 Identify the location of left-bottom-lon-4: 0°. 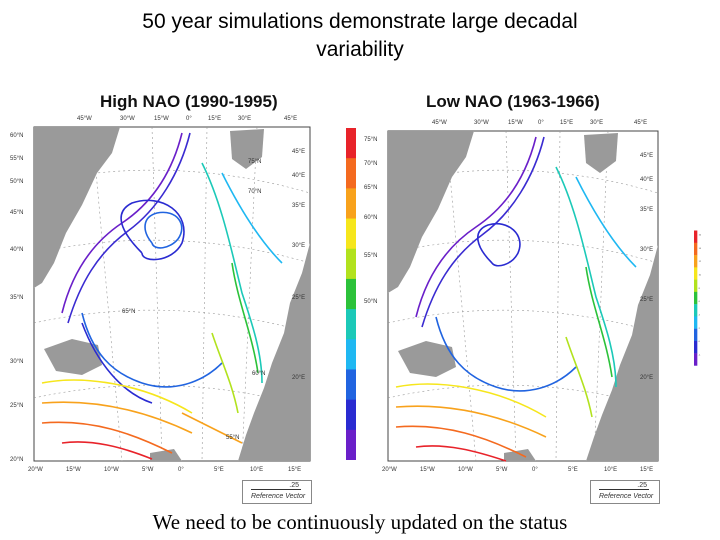
(181, 470).